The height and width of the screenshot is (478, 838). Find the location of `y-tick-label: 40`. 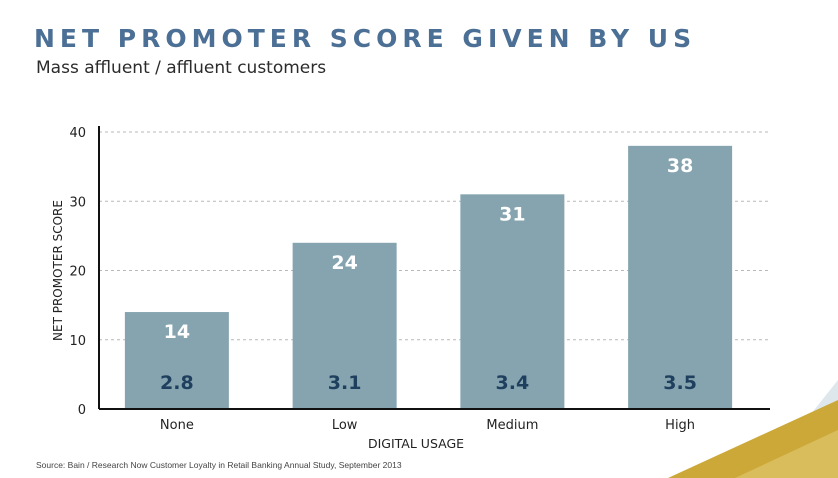

y-tick-label: 40 is located at coordinates (77, 133).